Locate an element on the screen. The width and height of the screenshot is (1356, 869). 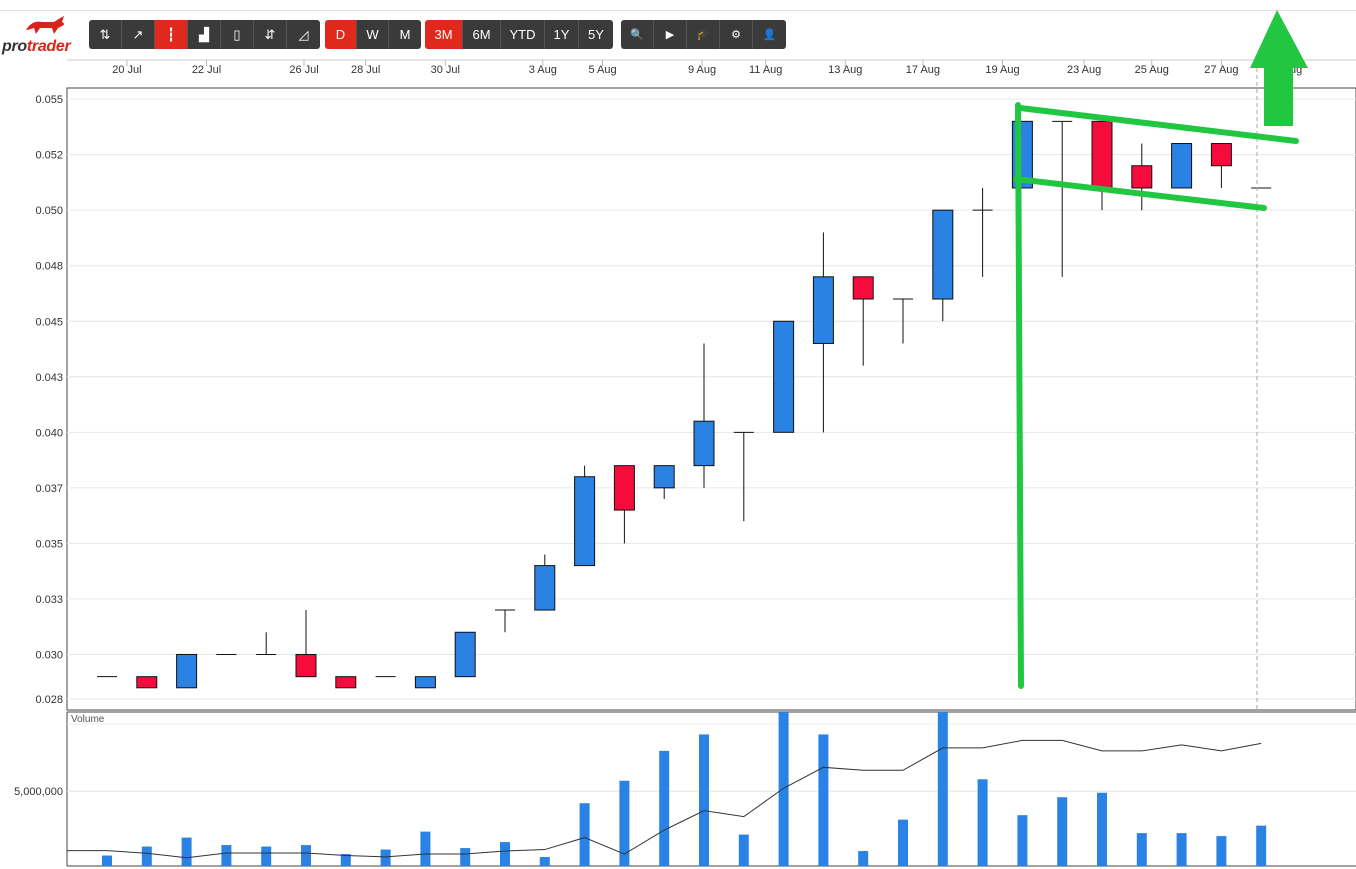
y-tick-label: 0.055 is located at coordinates (49, 100).